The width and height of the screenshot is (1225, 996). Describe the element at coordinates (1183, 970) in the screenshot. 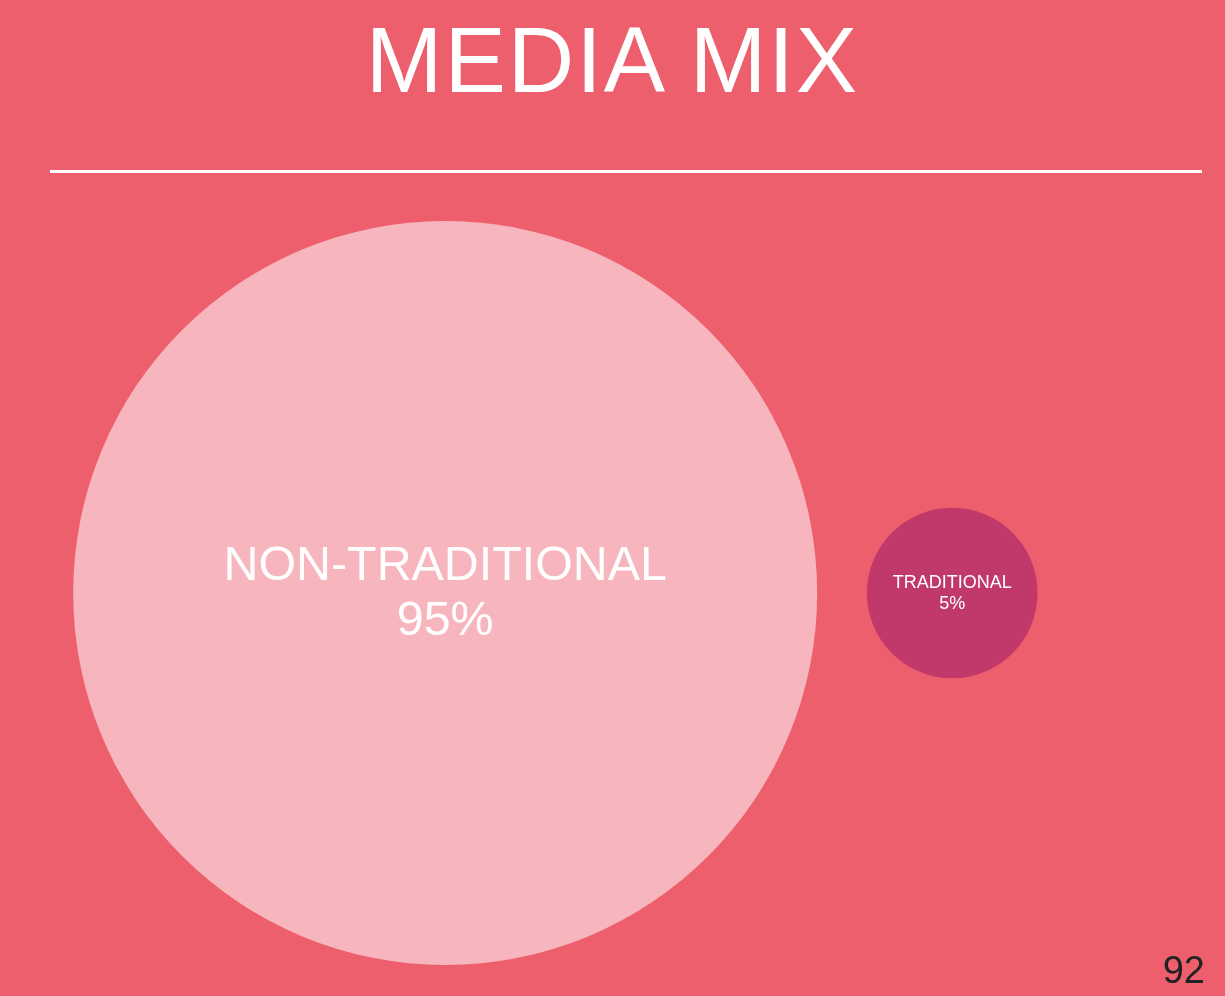

I see `text: 92` at that location.